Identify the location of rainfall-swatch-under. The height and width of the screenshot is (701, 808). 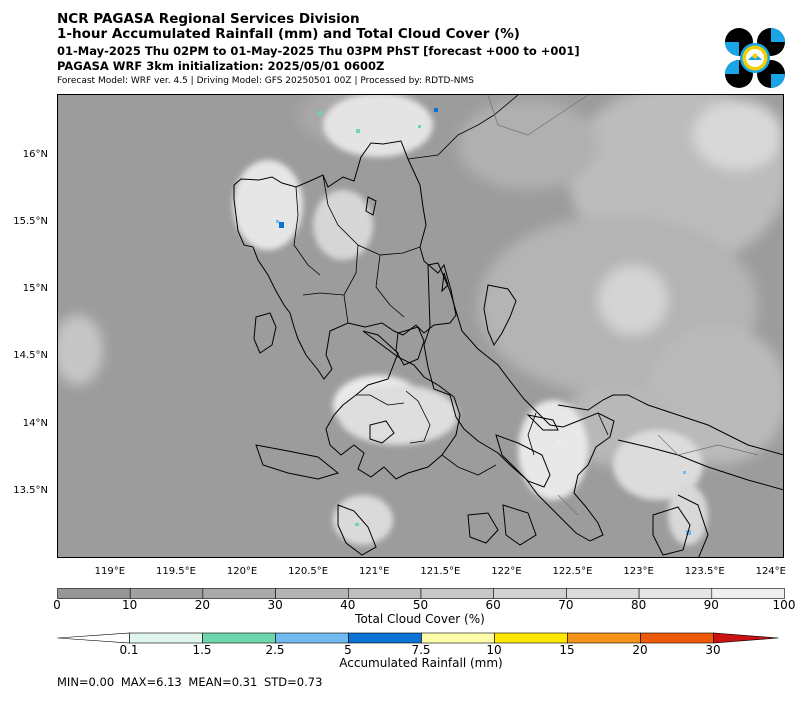
(93, 638).